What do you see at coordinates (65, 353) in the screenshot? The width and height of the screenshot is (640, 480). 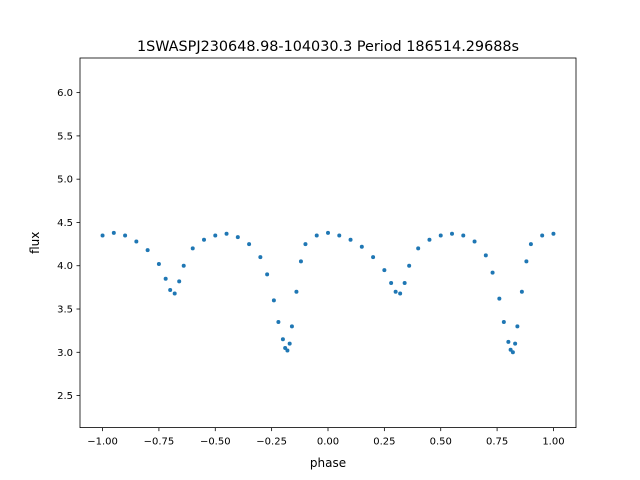 I see `y-tick-label: 3.0` at bounding box center [65, 353].